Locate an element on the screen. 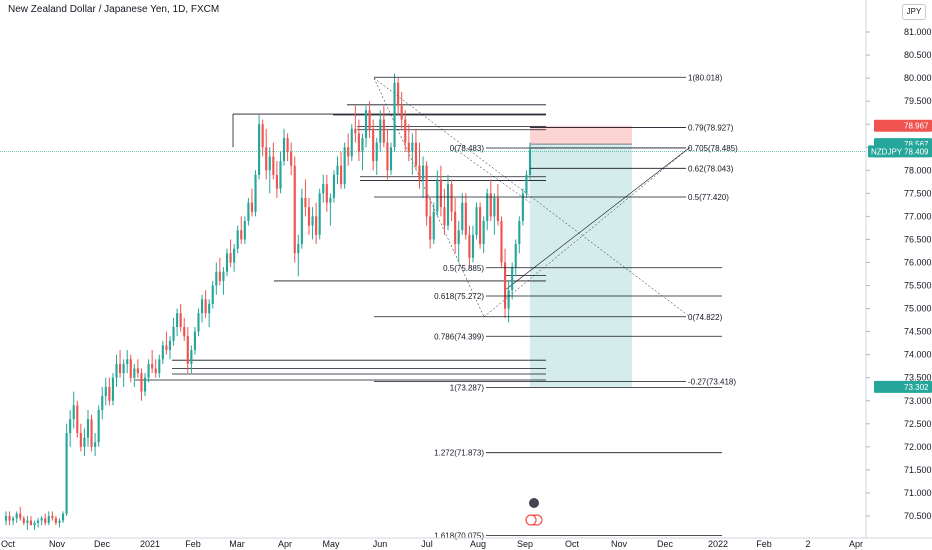 This screenshot has width=932, height=550. symbol-tag is located at coordinates (883, 151).